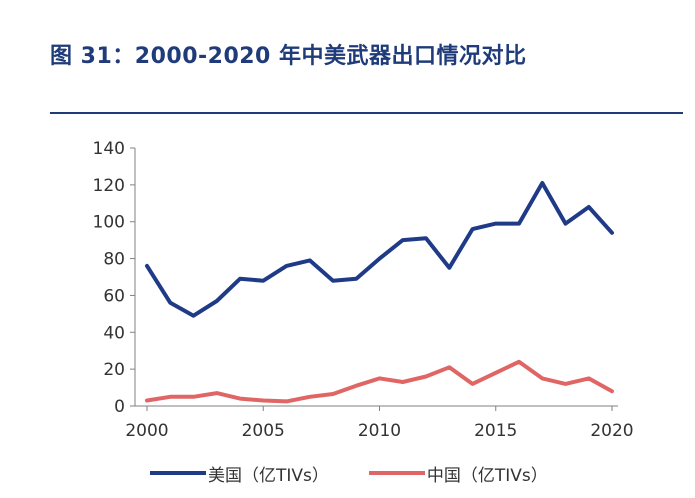 This screenshot has height=498, width=695. I want to click on chart-legend: 美国（亿TIVs） 中国（亿TIVs）, so click(369, 473).